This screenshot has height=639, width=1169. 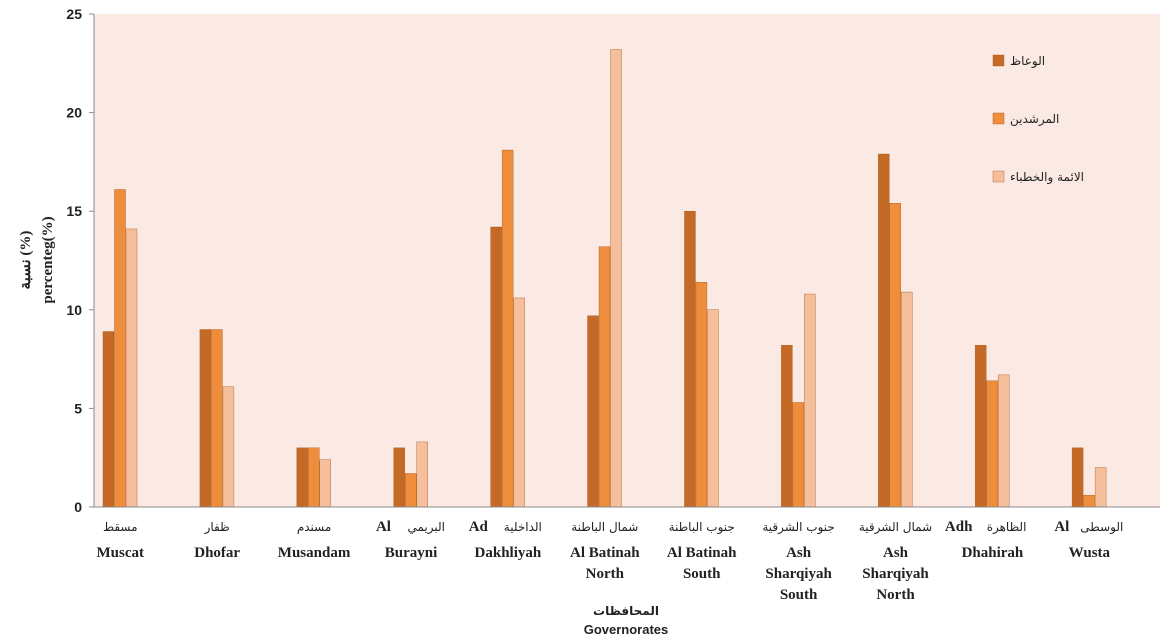 I want to click on category-label-english: Wusta, so click(x=1090, y=553).